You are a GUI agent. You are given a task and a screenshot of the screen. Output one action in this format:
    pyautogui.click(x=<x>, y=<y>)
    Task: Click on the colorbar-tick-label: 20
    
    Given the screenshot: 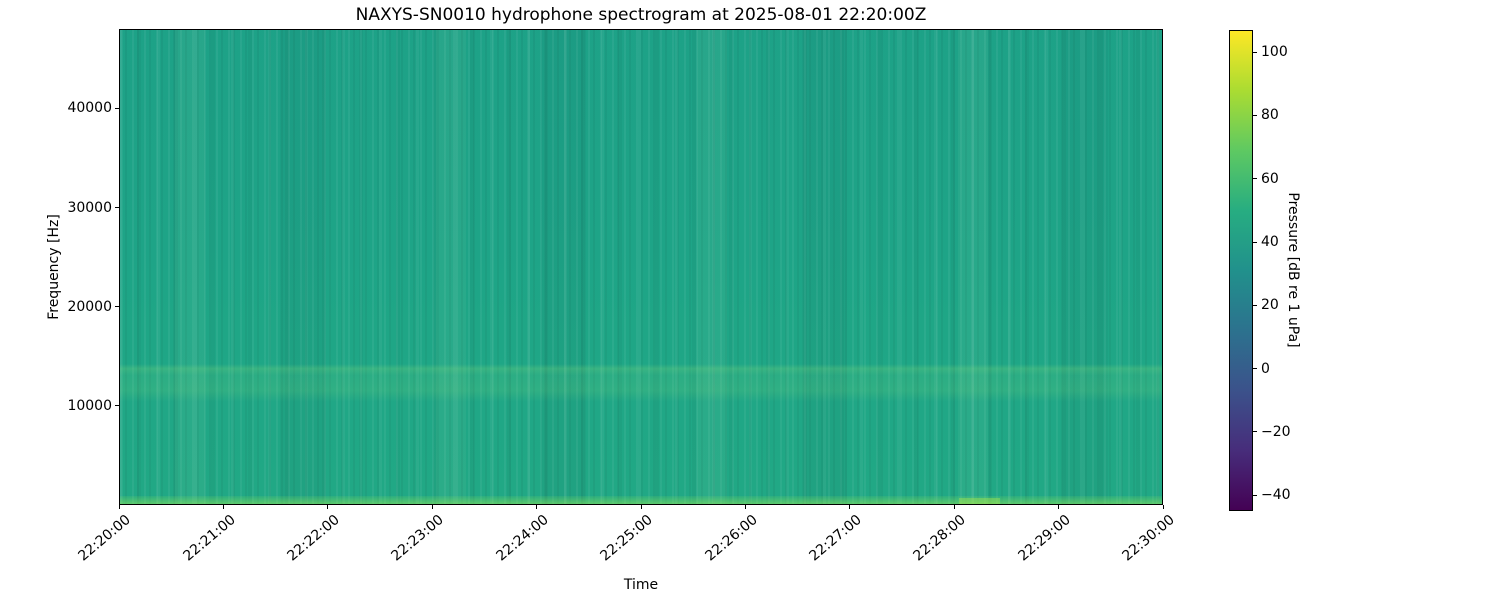 What is the action you would take?
    pyautogui.click(x=1270, y=305)
    